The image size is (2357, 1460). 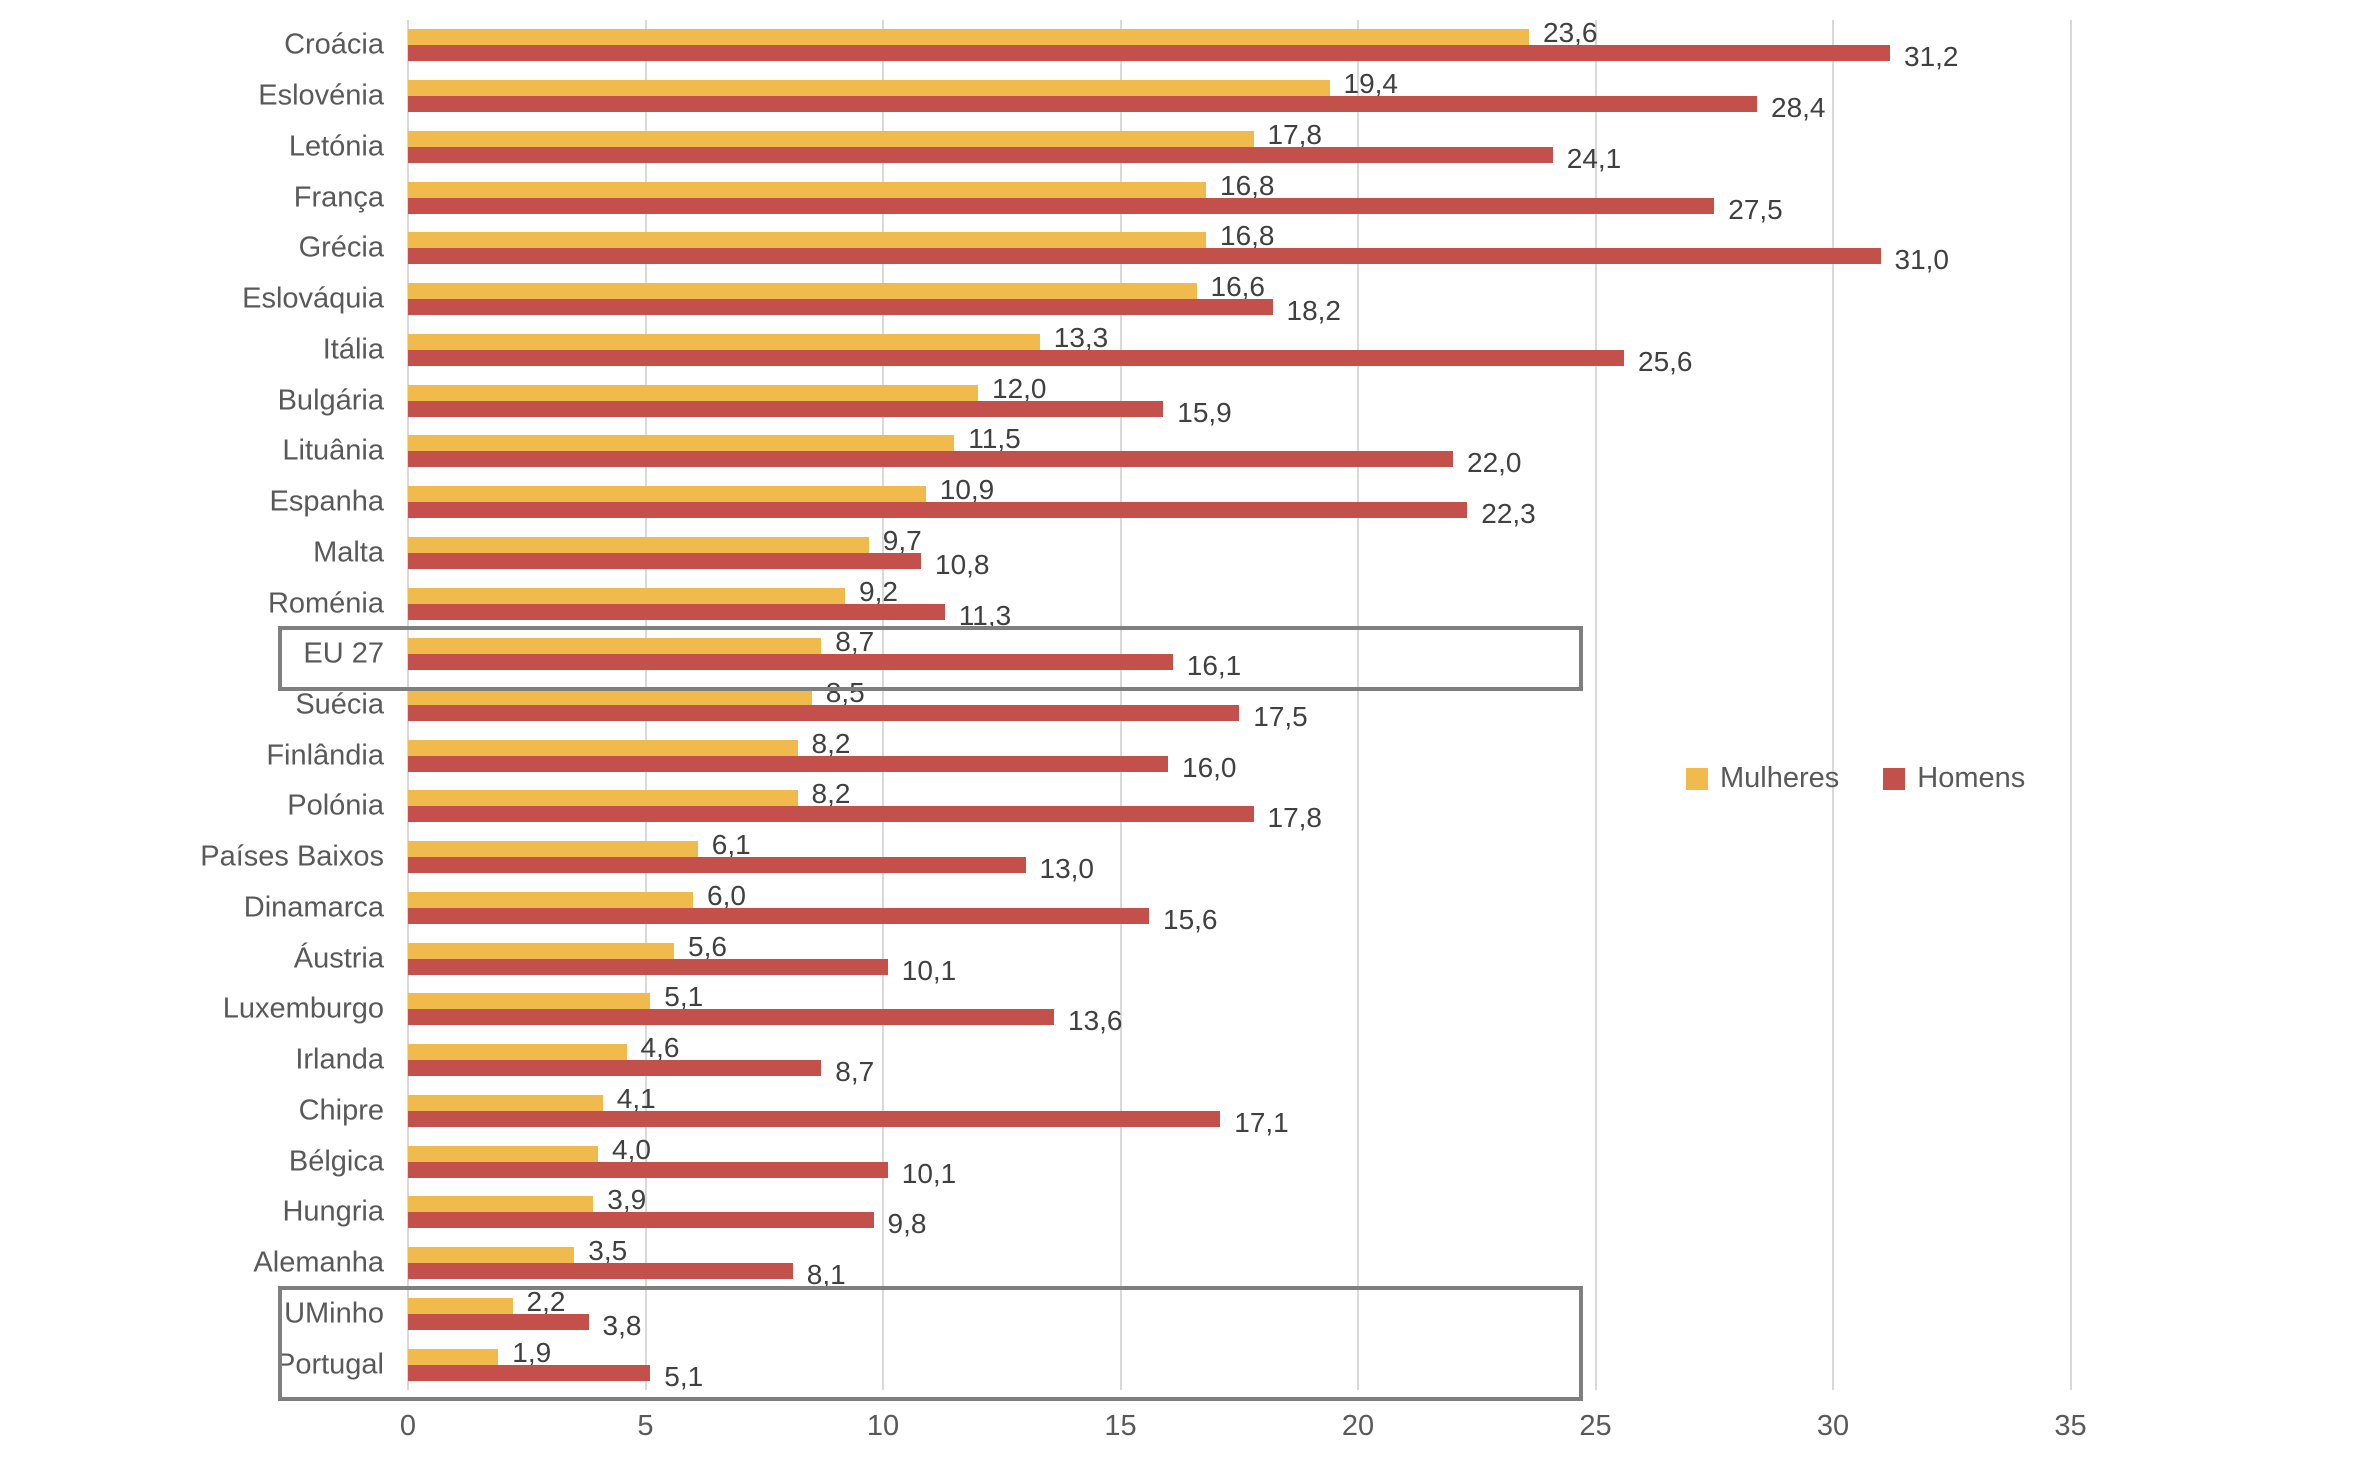 I want to click on value-label-mulheres: 13,3, so click(x=1081, y=337).